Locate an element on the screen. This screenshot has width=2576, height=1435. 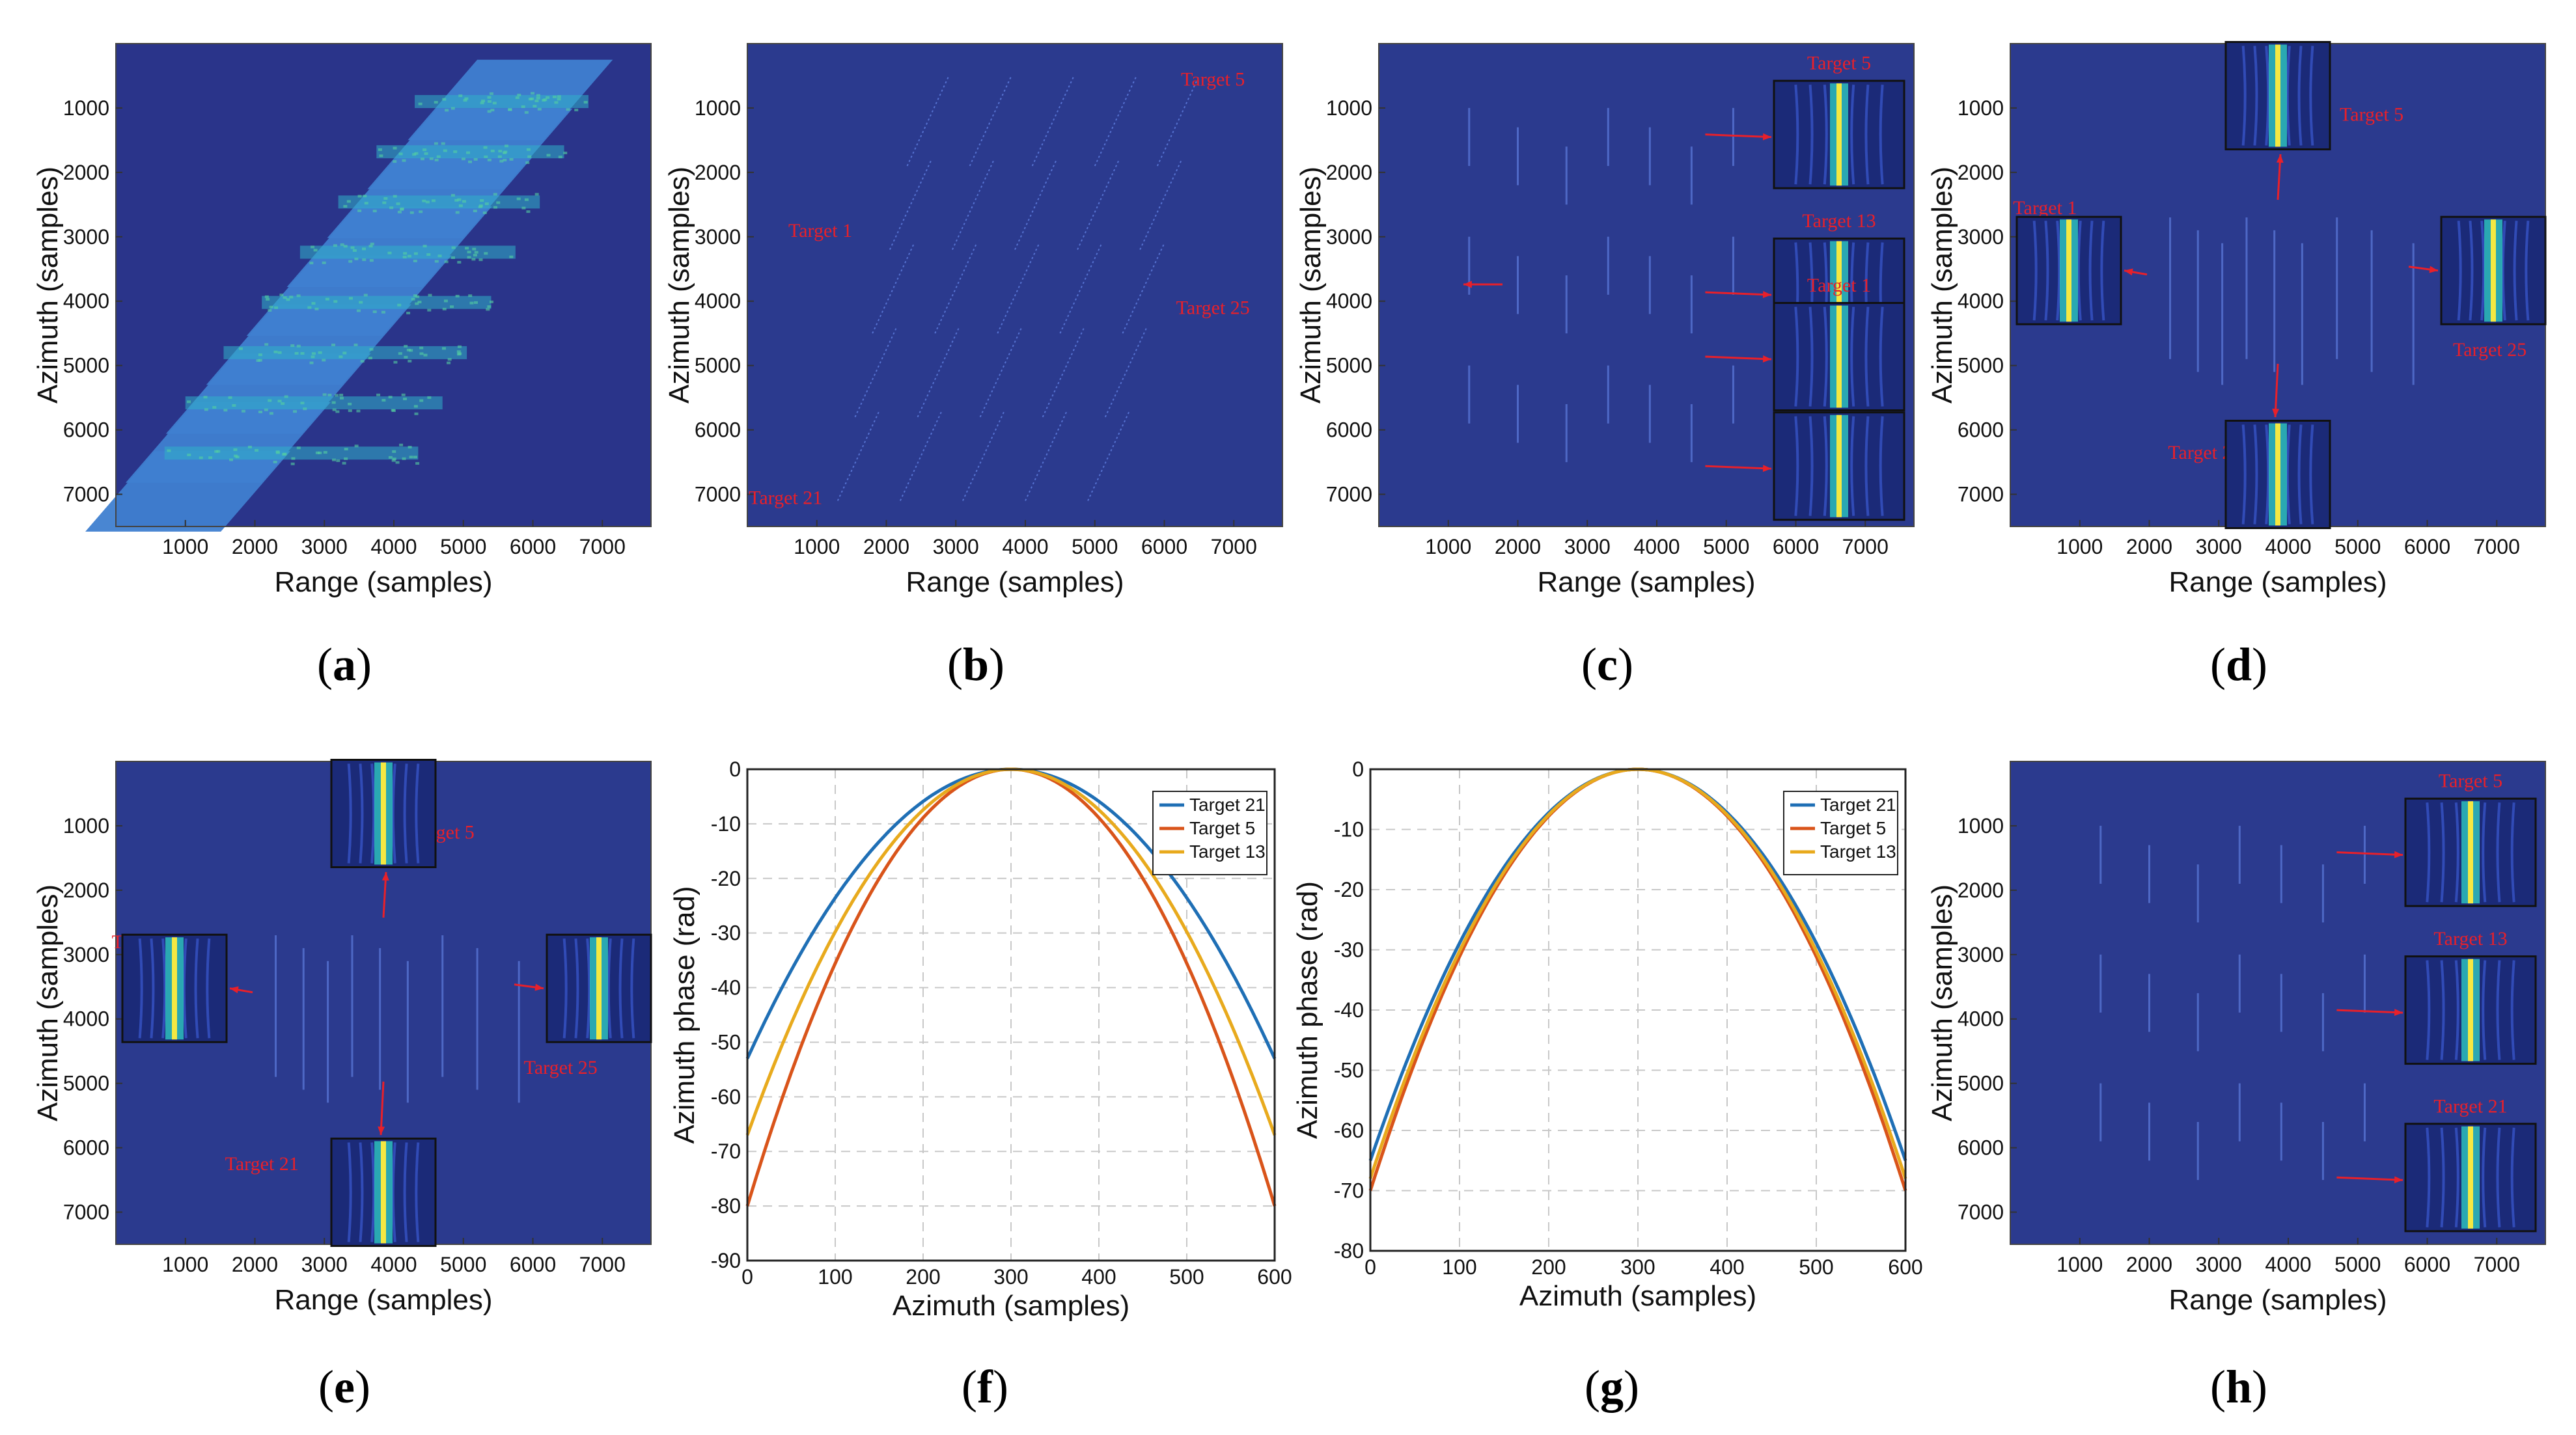
target-label: Target 21 is located at coordinates (785, 498).